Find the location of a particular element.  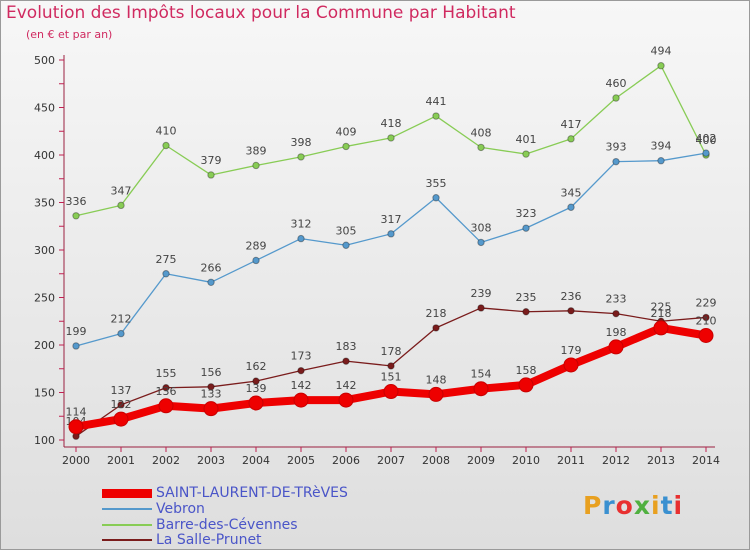

data-label: 154 is located at coordinates (481, 374).